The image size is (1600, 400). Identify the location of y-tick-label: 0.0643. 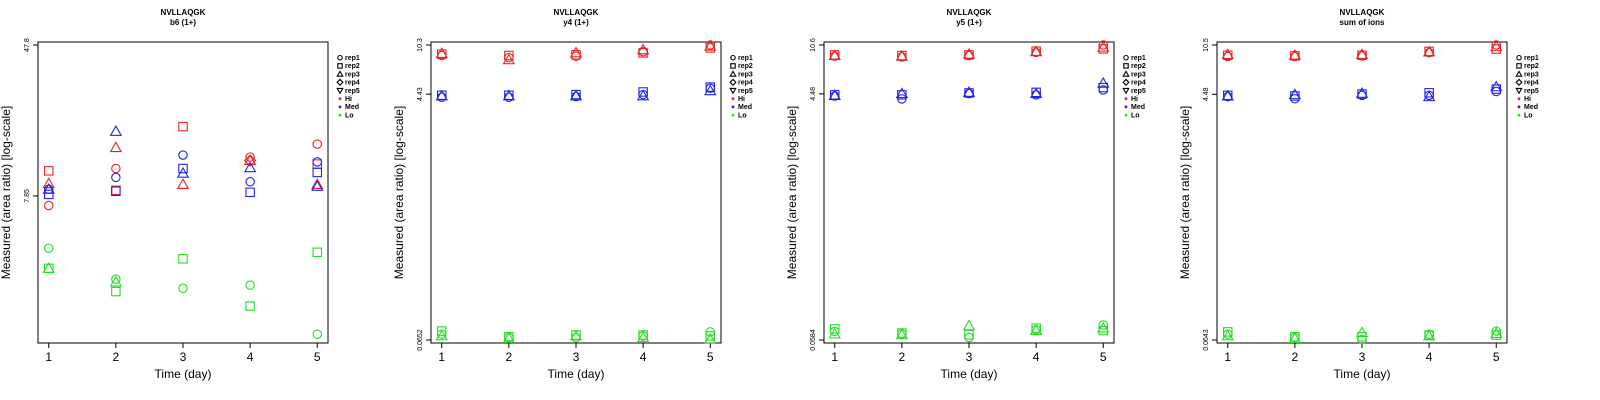
(1206, 340).